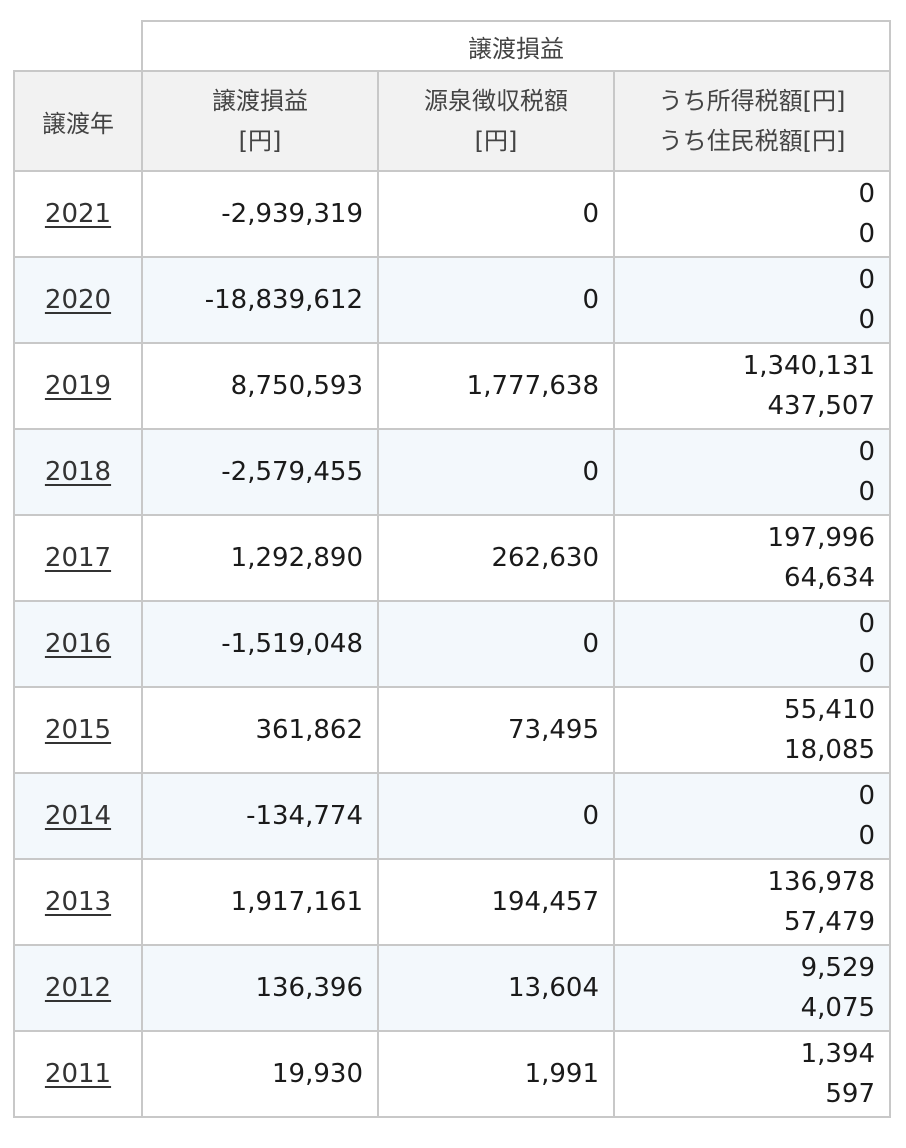 The width and height of the screenshot is (906, 1148). I want to click on gain-cell: 8,750,593, so click(260, 386).